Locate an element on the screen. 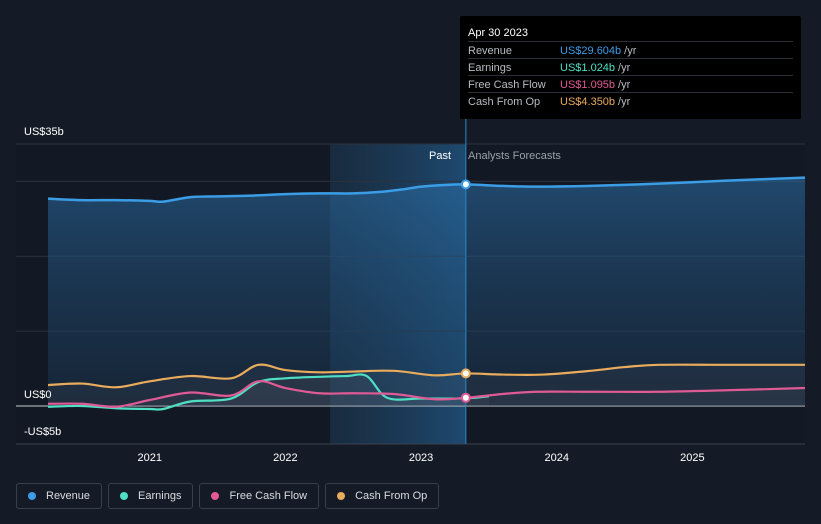 The image size is (821, 524). hover-markers is located at coordinates (465, 291).